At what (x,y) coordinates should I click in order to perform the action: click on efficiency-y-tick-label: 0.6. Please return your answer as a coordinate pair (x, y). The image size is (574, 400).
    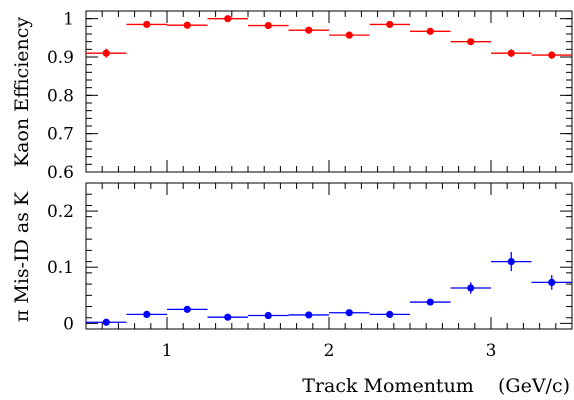
    Looking at the image, I should click on (60, 173).